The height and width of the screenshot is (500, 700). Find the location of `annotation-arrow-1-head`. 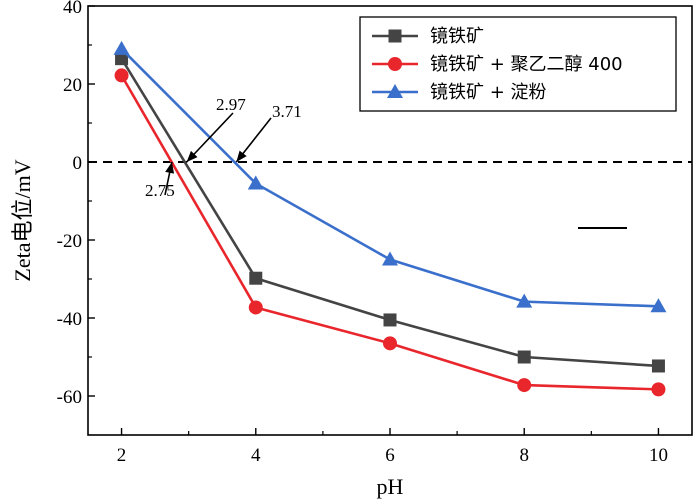

annotation-arrow-1-head is located at coordinates (192, 156).